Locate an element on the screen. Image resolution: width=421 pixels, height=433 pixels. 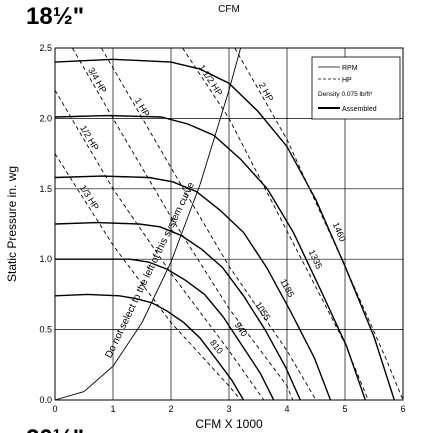
legend-label: RPM is located at coordinates (350, 68).